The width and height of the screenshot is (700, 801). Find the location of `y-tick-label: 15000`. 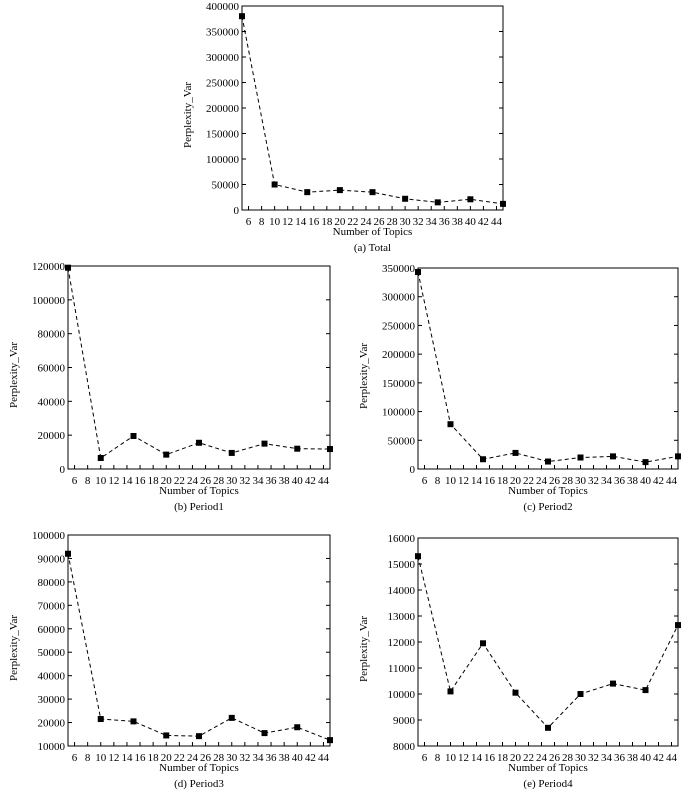

y-tick-label: 15000 is located at coordinates (402, 565).